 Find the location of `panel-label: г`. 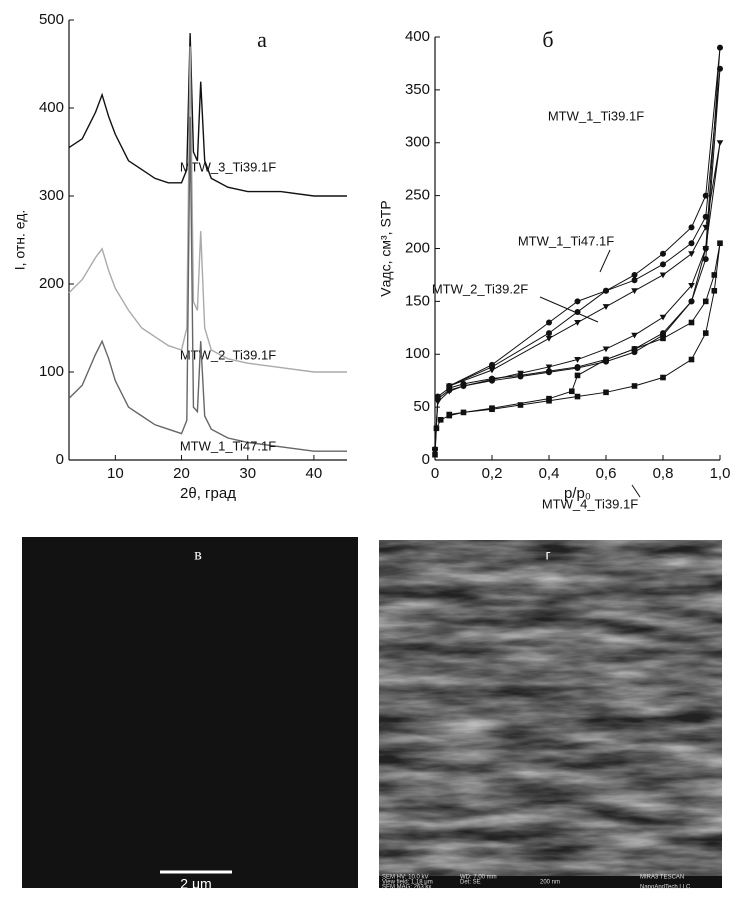

panel-label: г is located at coordinates (547, 555).